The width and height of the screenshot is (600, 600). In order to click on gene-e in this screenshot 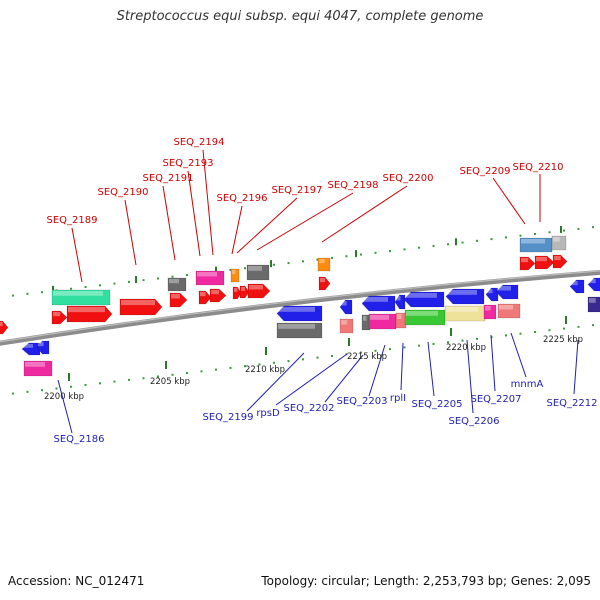, I will do `click(237, 293)`.